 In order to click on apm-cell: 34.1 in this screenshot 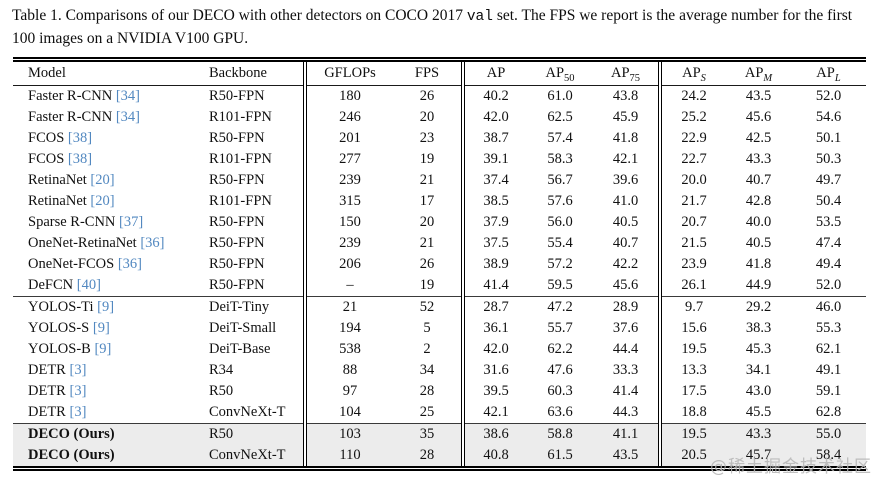, I will do `click(758, 369)`.